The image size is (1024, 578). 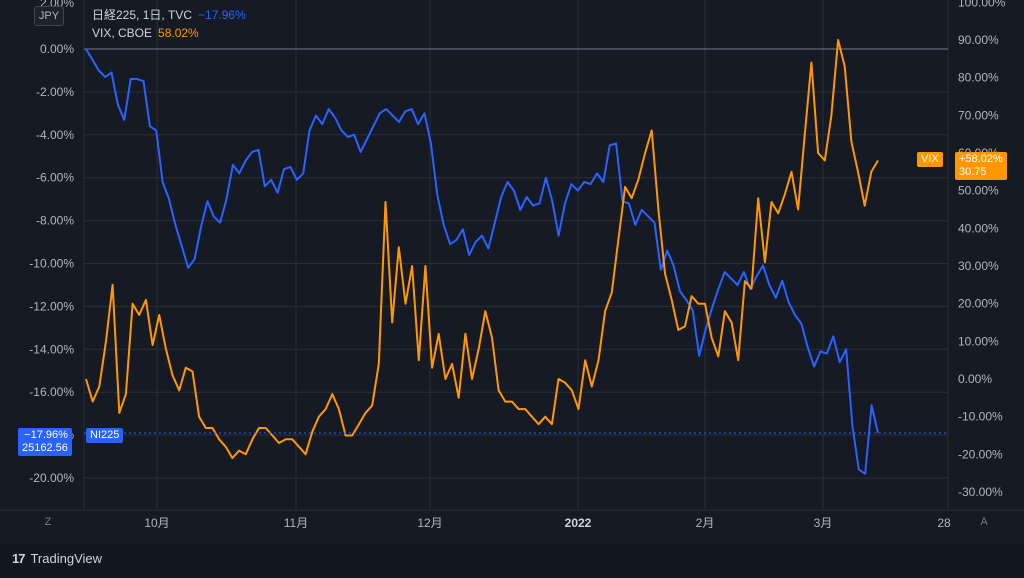 I want to click on vix-value-tag: +58.02% 30.75, so click(x=981, y=166).